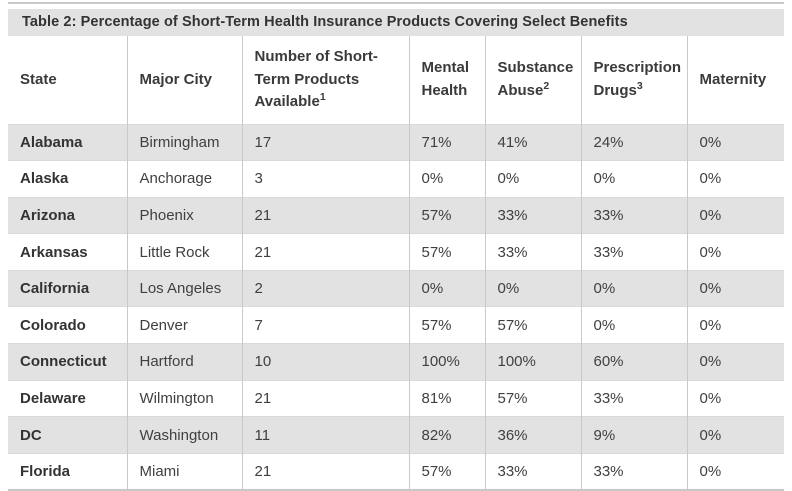  What do you see at coordinates (67, 435) in the screenshot?
I see `cell-state: DC` at bounding box center [67, 435].